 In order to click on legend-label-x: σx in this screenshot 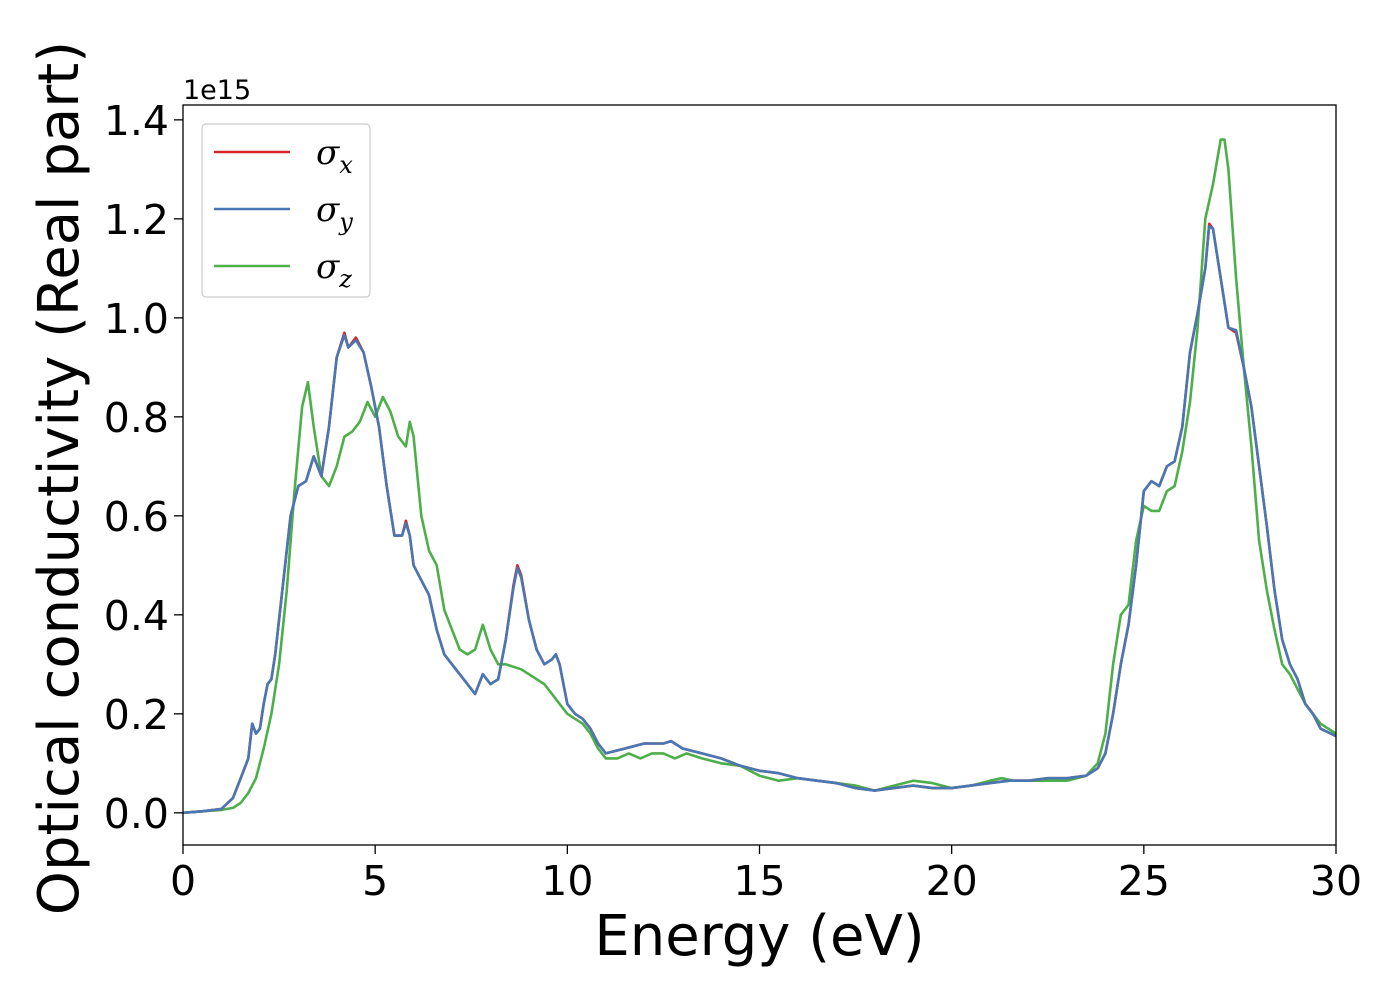, I will do `click(334, 156)`.